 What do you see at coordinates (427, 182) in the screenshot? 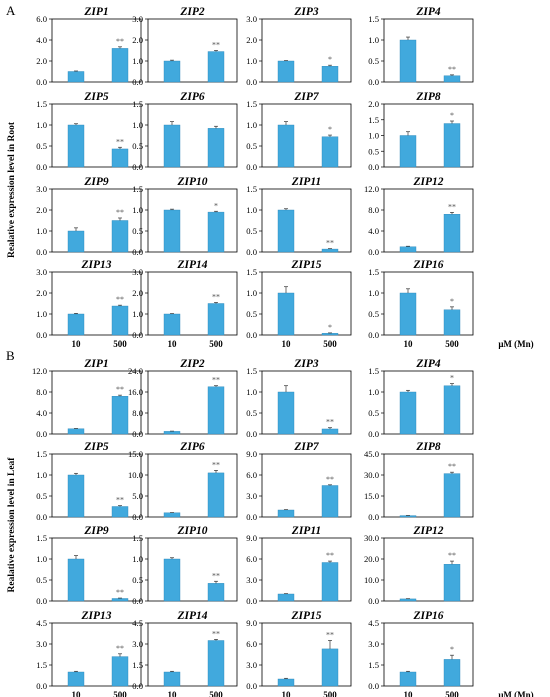
I see `subplot-title: ZIP12` at bounding box center [427, 182].